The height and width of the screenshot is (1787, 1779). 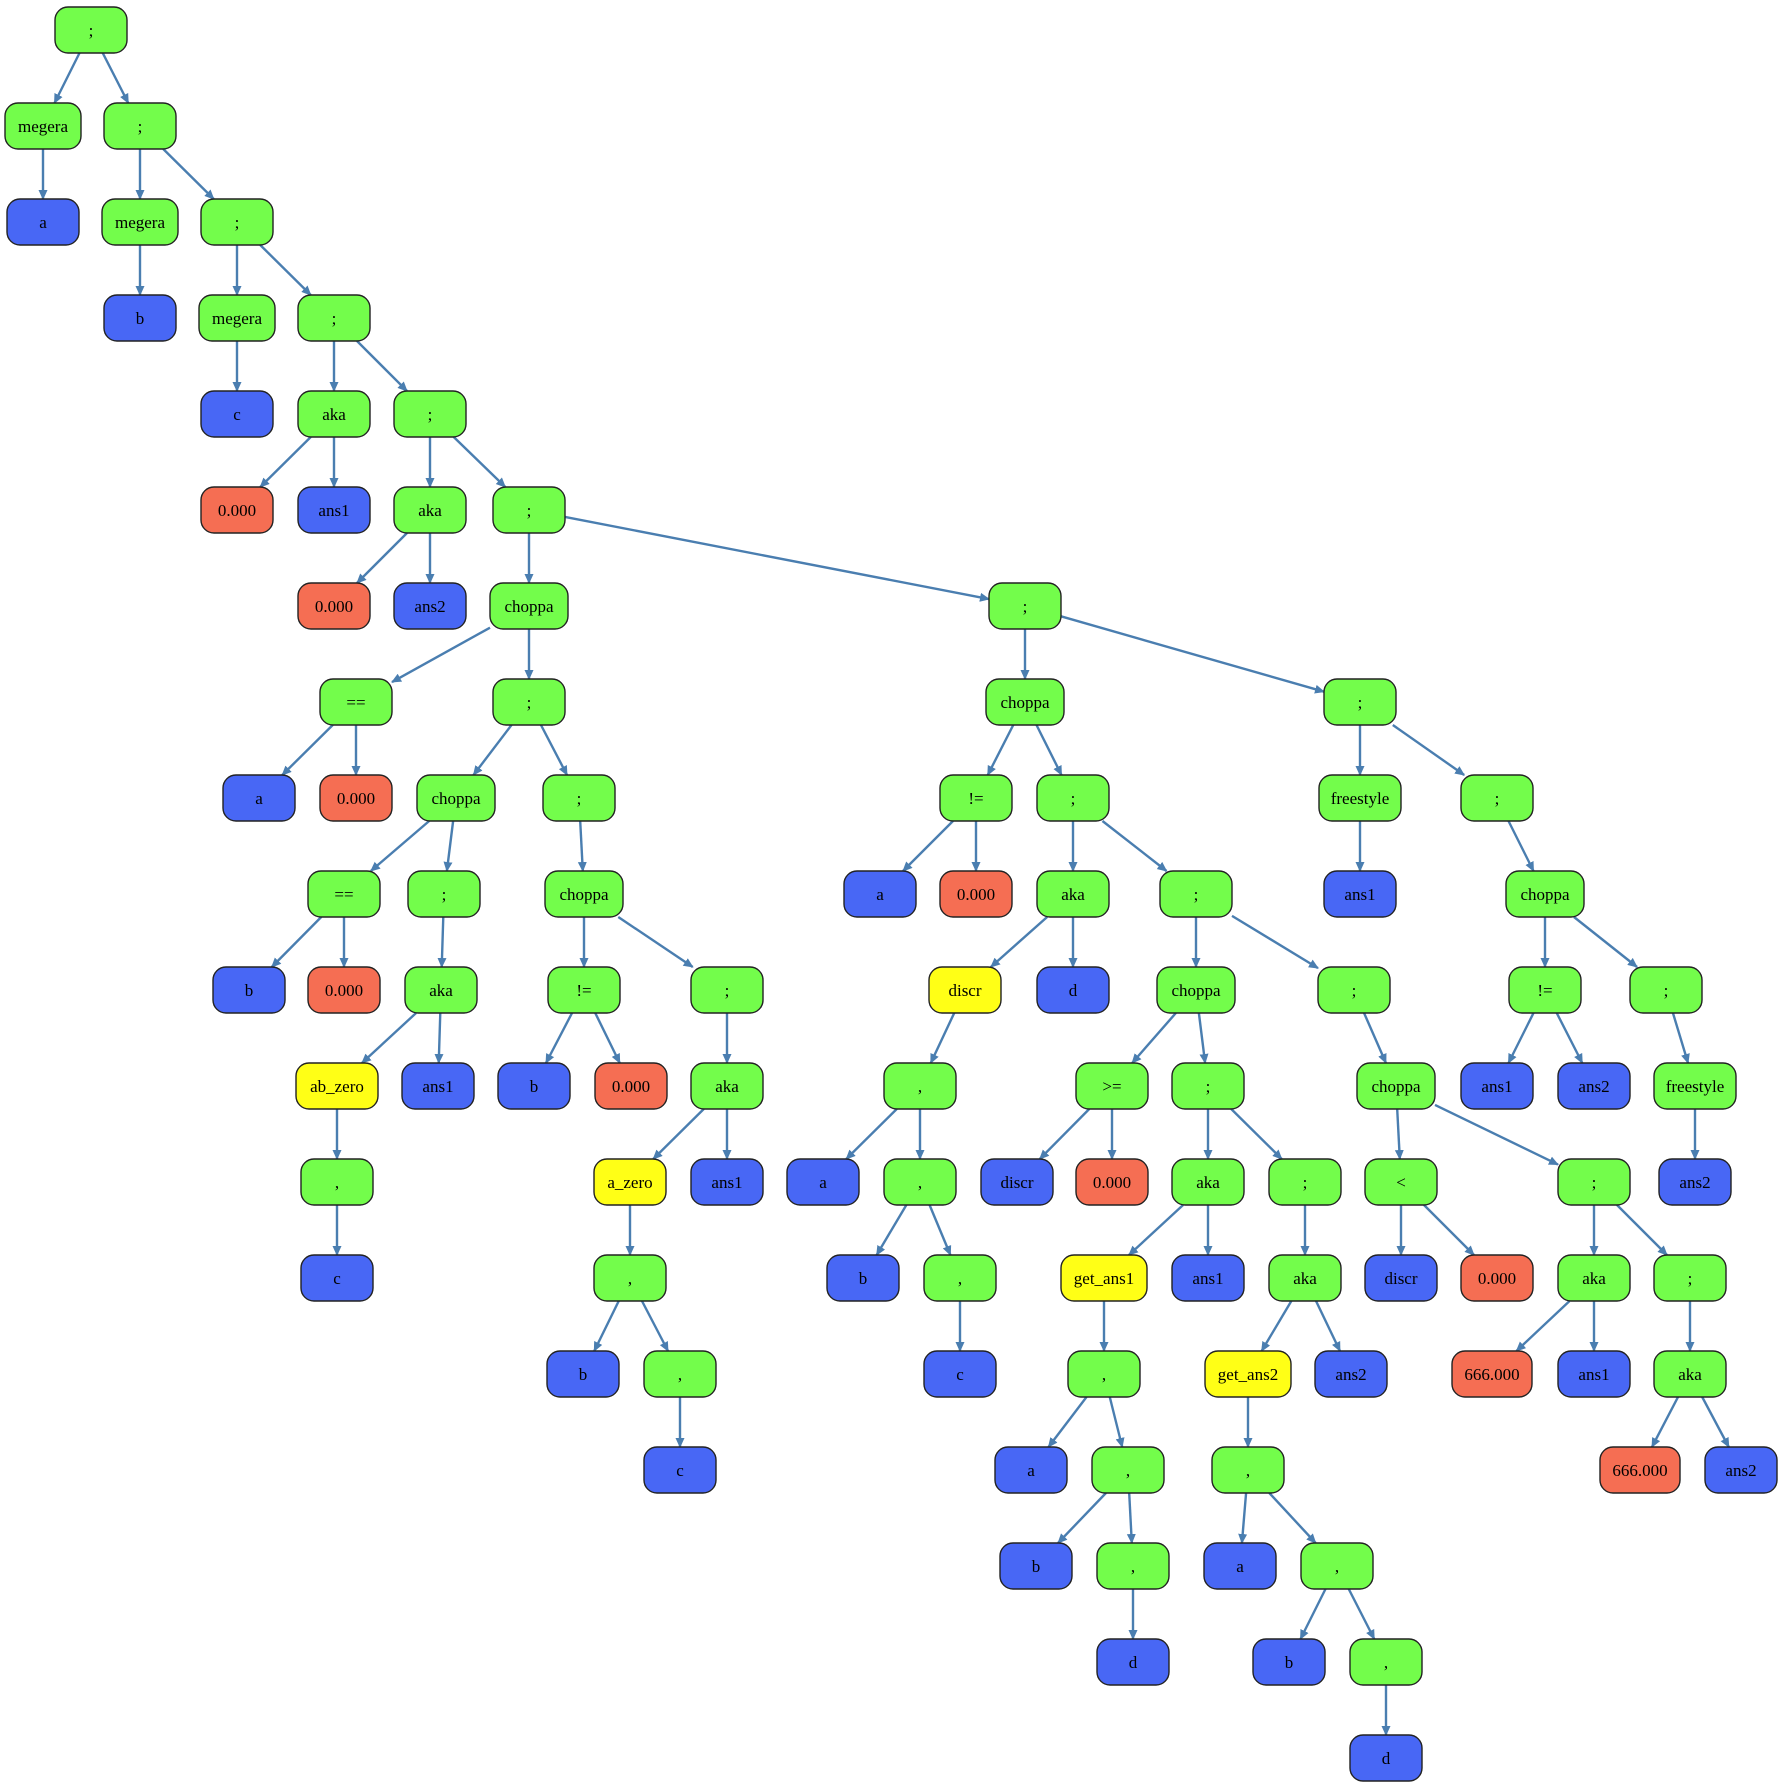 What do you see at coordinates (1134, 846) in the screenshot?
I see `edge-n52-n62` at bounding box center [1134, 846].